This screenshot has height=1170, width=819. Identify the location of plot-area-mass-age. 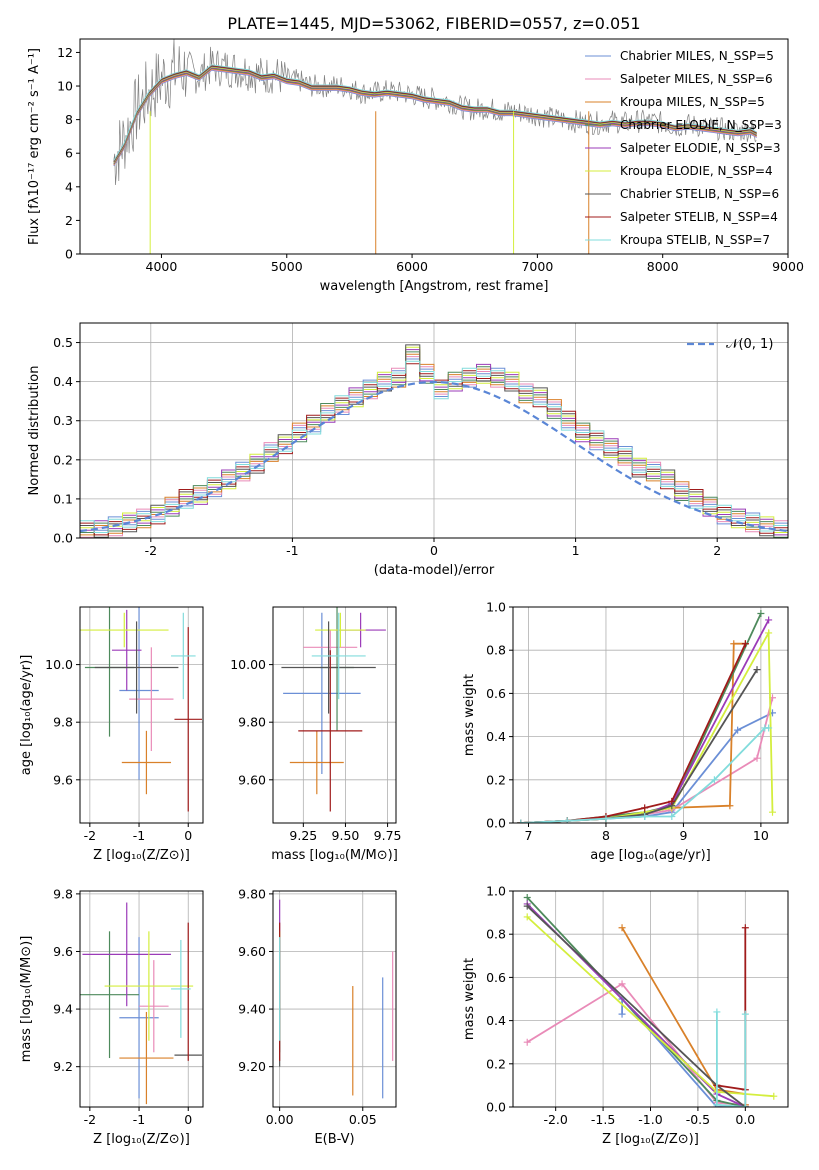
(333, 709).